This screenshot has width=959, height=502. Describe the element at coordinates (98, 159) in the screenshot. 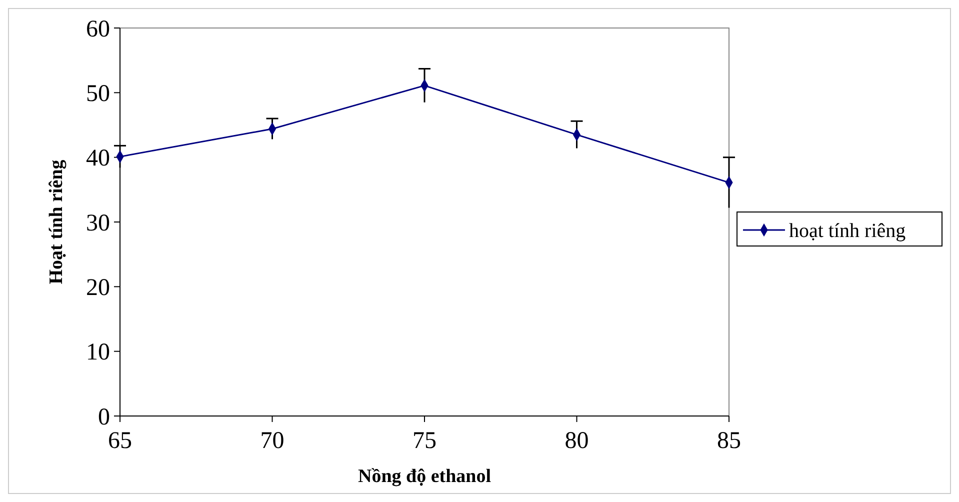

I see `y-tick-label: 40` at that location.